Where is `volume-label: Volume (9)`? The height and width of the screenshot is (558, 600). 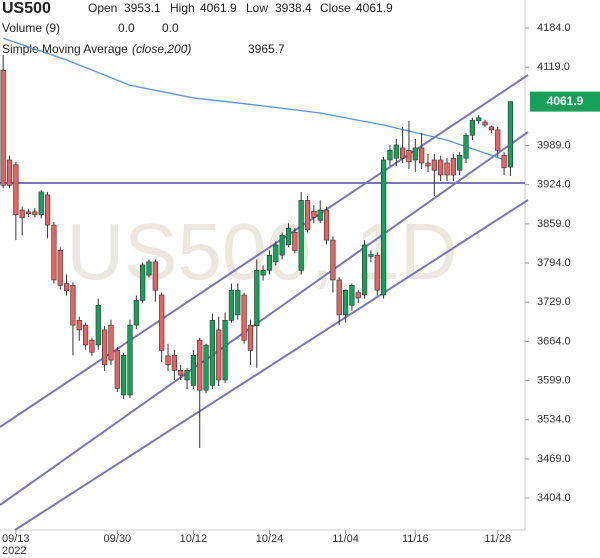
volume-label: Volume (9) is located at coordinates (31, 28).